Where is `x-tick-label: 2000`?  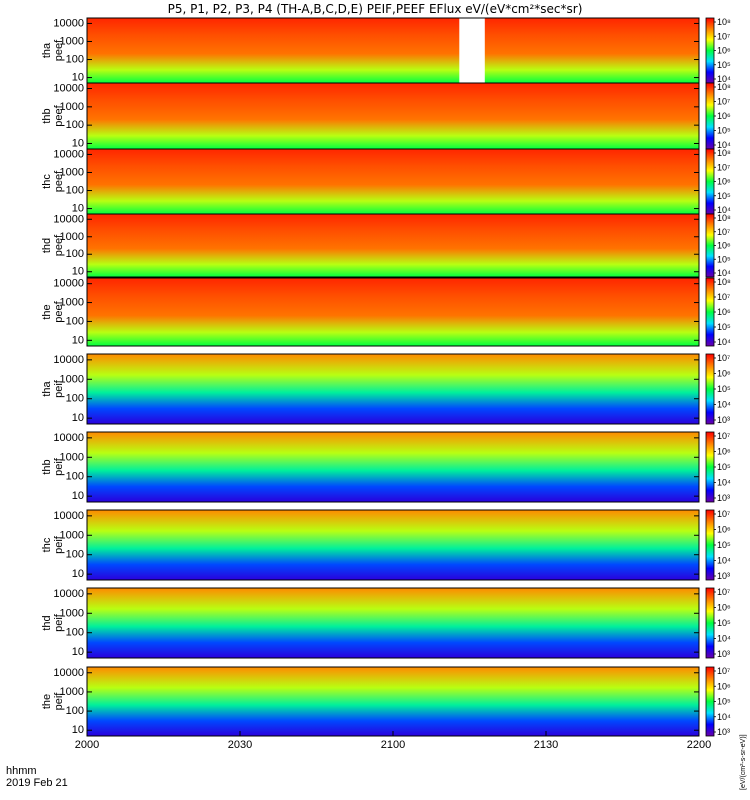 x-tick-label: 2000 is located at coordinates (87, 745).